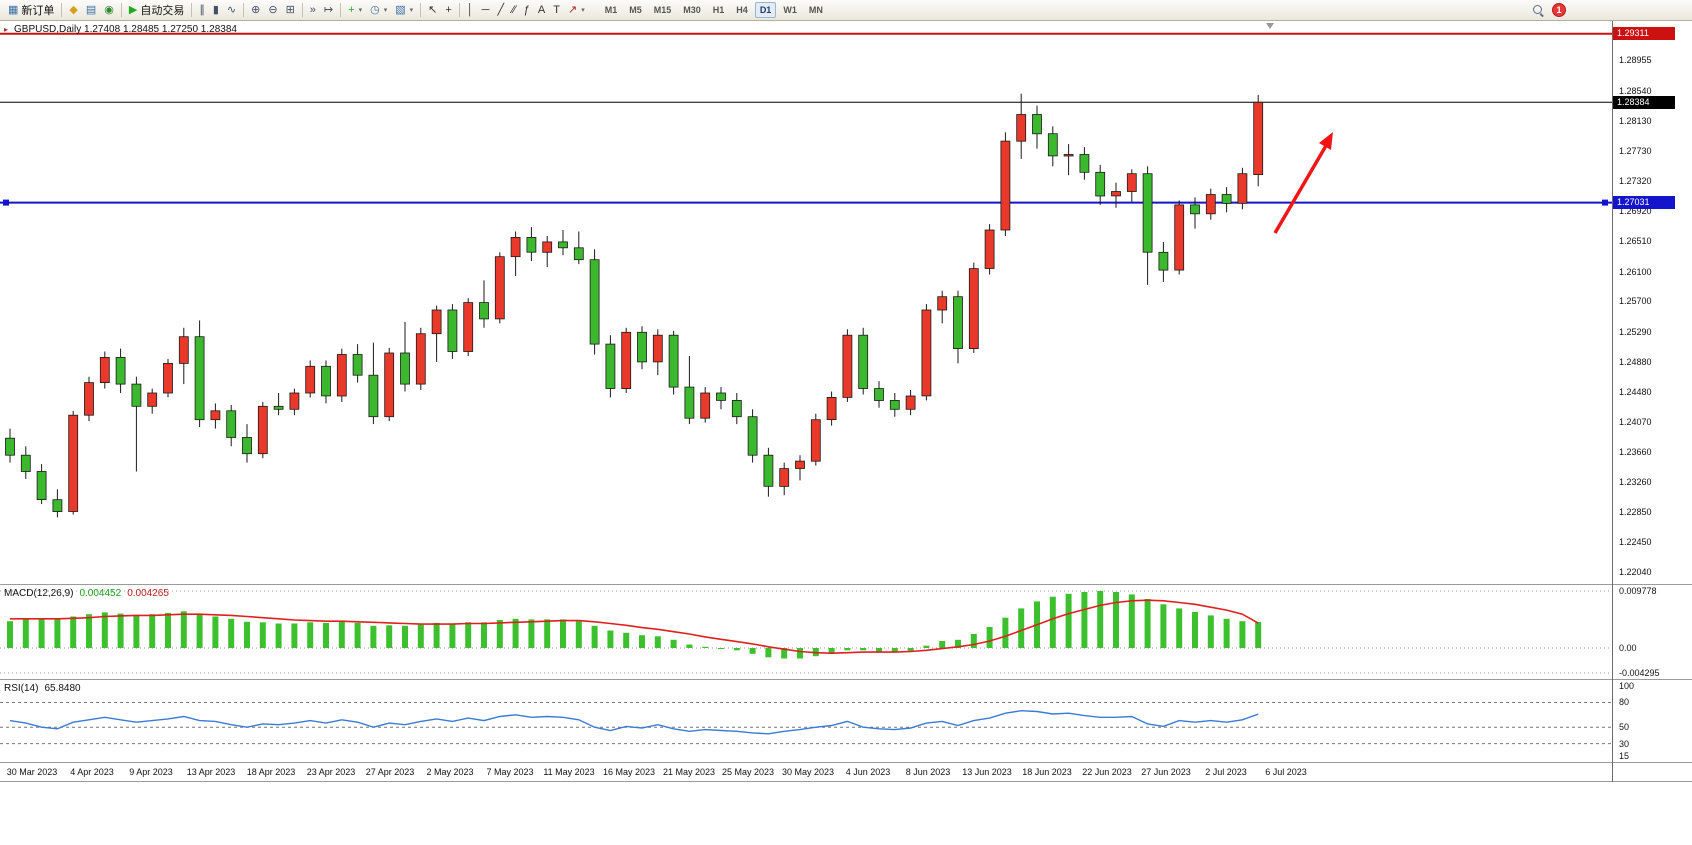 The width and height of the screenshot is (1692, 845). Describe the element at coordinates (1226, 772) in the screenshot. I see `date-axis-label: 2 Jul 2023` at that location.